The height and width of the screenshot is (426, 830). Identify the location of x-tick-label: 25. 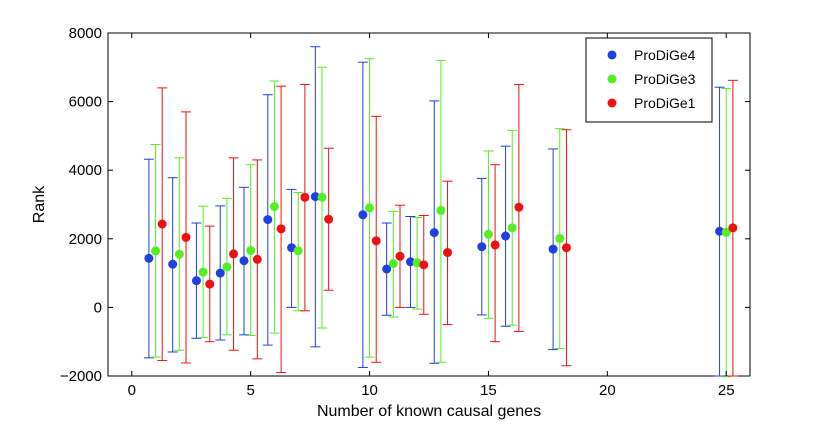
(726, 390).